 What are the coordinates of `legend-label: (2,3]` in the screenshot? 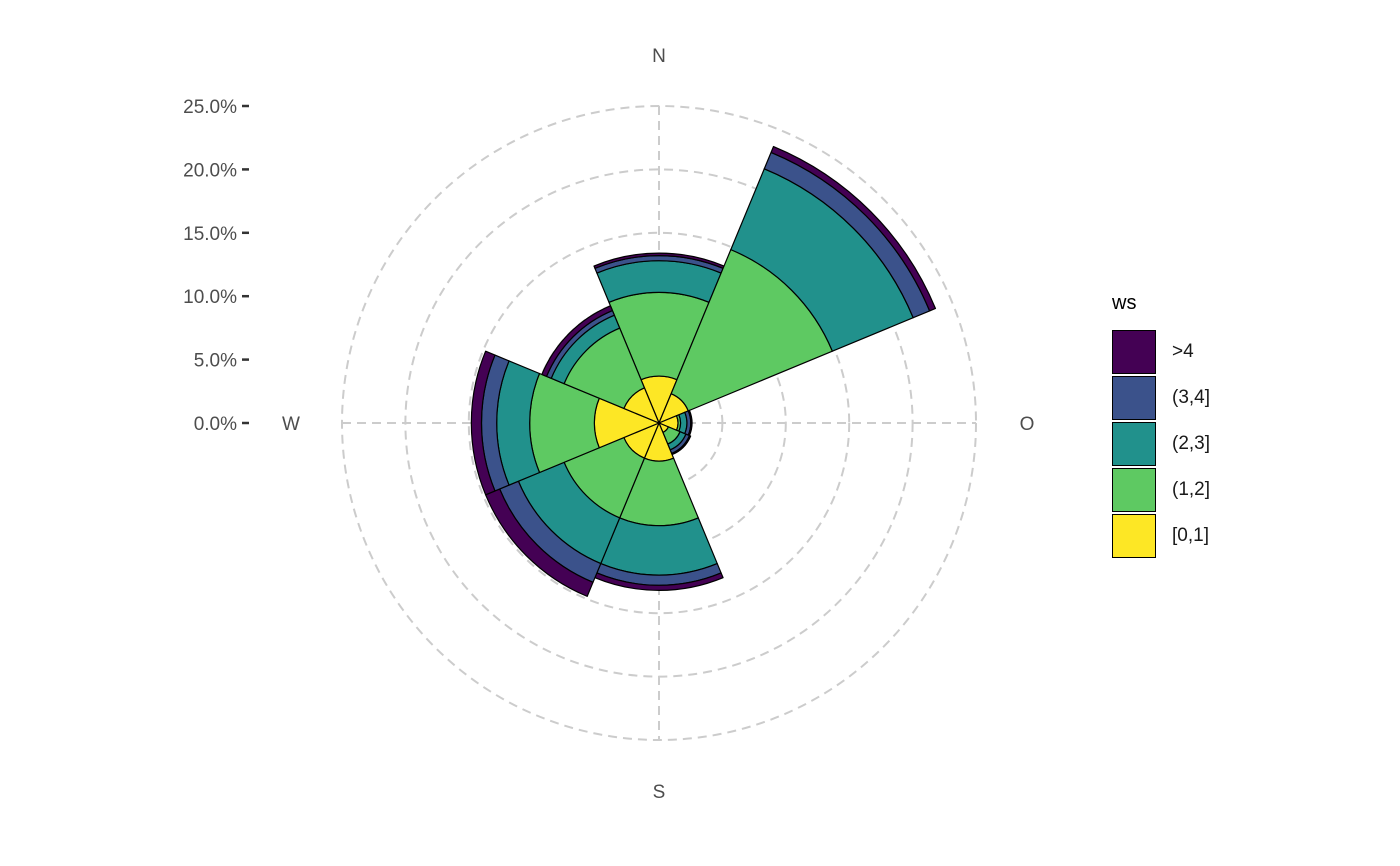 It's located at (1191, 443).